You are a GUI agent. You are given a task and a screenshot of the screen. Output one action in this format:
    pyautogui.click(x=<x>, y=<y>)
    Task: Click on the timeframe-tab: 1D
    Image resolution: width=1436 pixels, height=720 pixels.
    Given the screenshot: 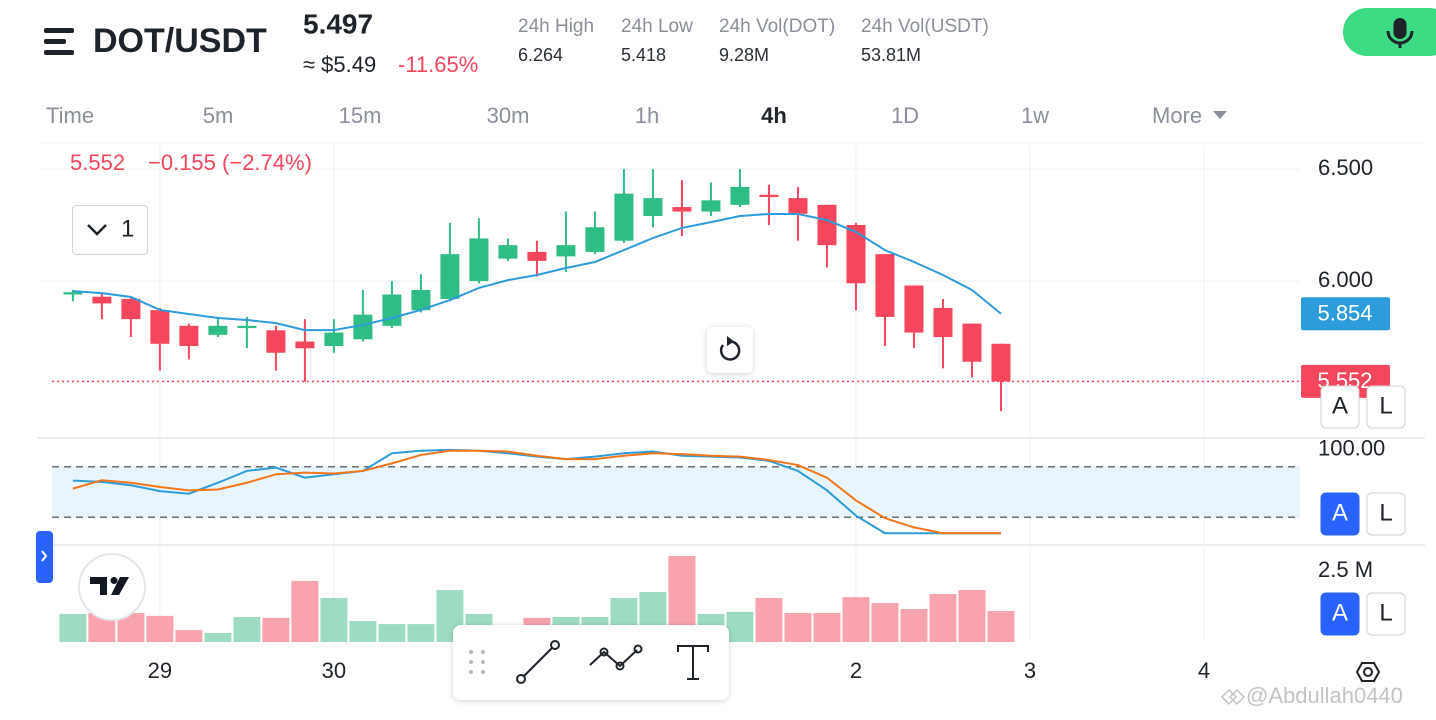 What is the action you would take?
    pyautogui.click(x=905, y=115)
    